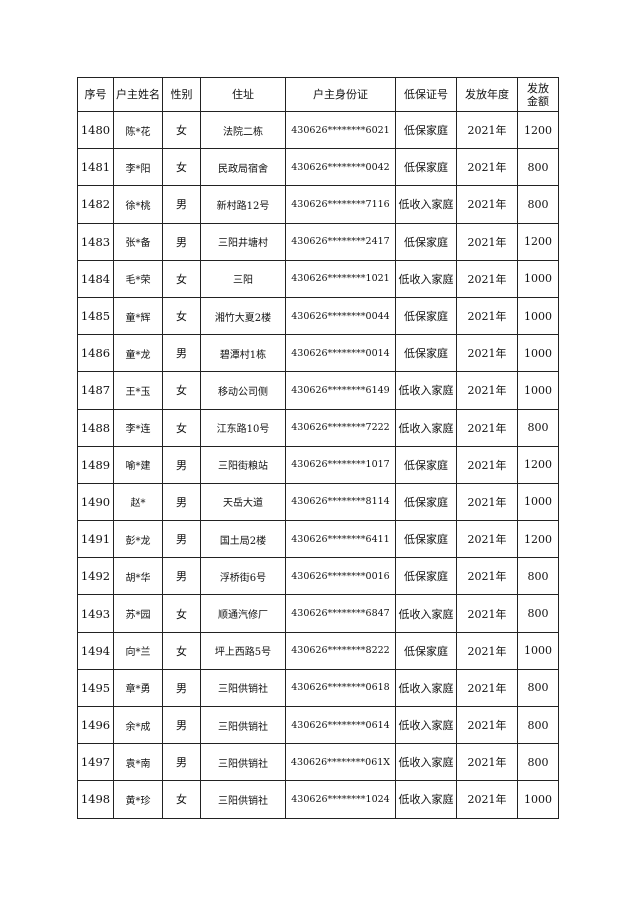 The image size is (634, 897). What do you see at coordinates (340, 613) in the screenshot?
I see `cell-id: 430626********6847` at bounding box center [340, 613].